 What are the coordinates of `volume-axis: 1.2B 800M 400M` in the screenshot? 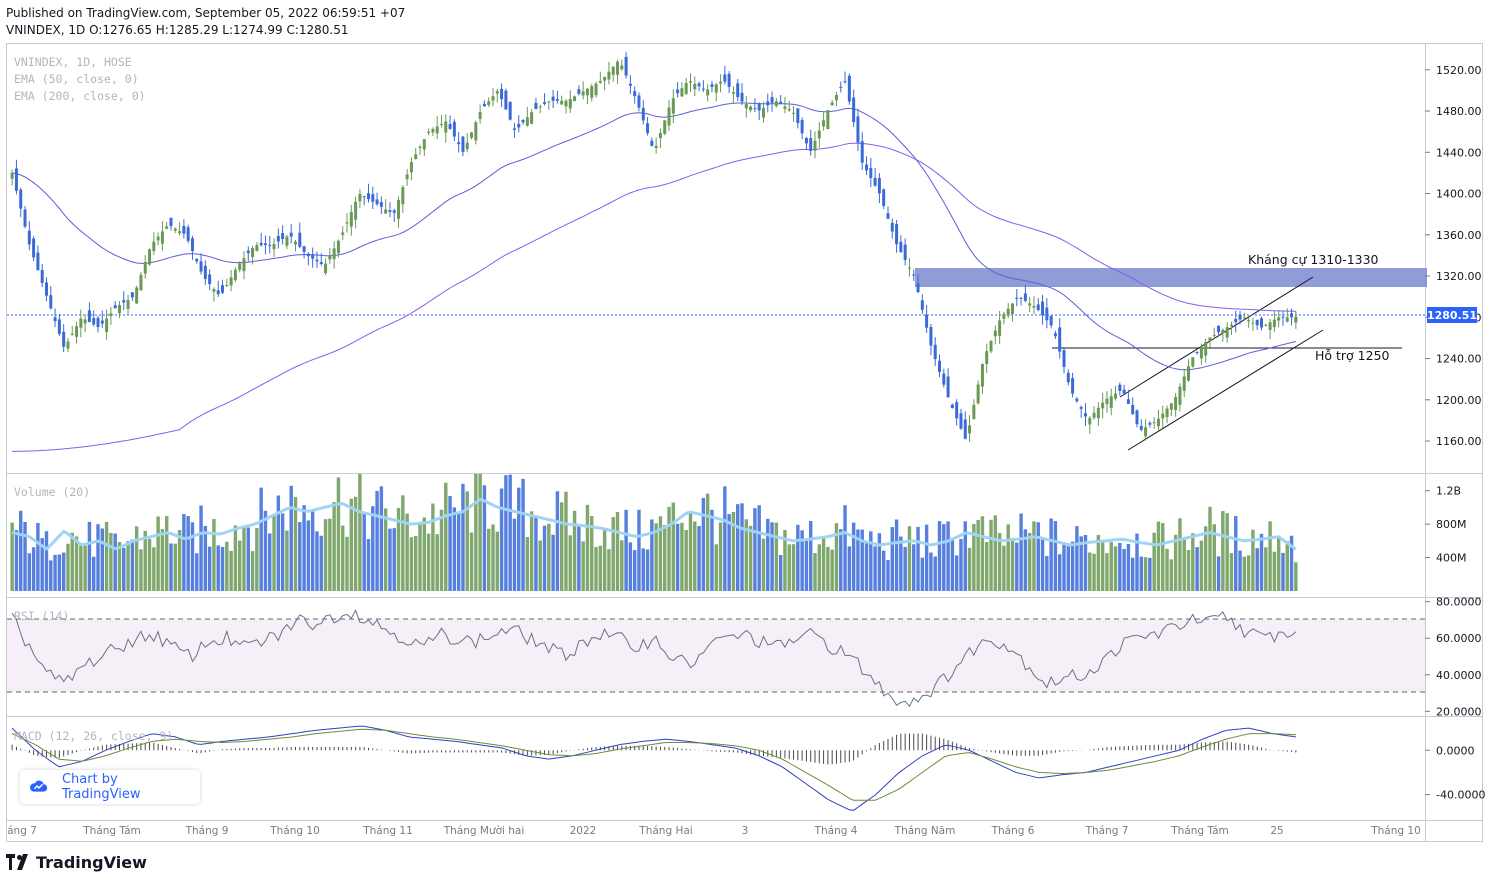 It's located at (1446, 525).